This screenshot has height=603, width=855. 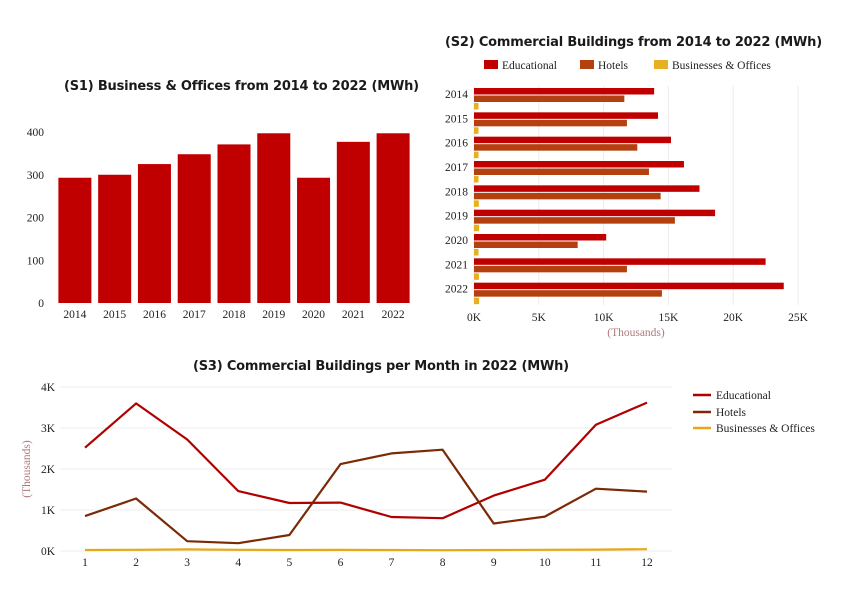 What do you see at coordinates (41, 304) in the screenshot?
I see `s1-ytick-label: 0` at bounding box center [41, 304].